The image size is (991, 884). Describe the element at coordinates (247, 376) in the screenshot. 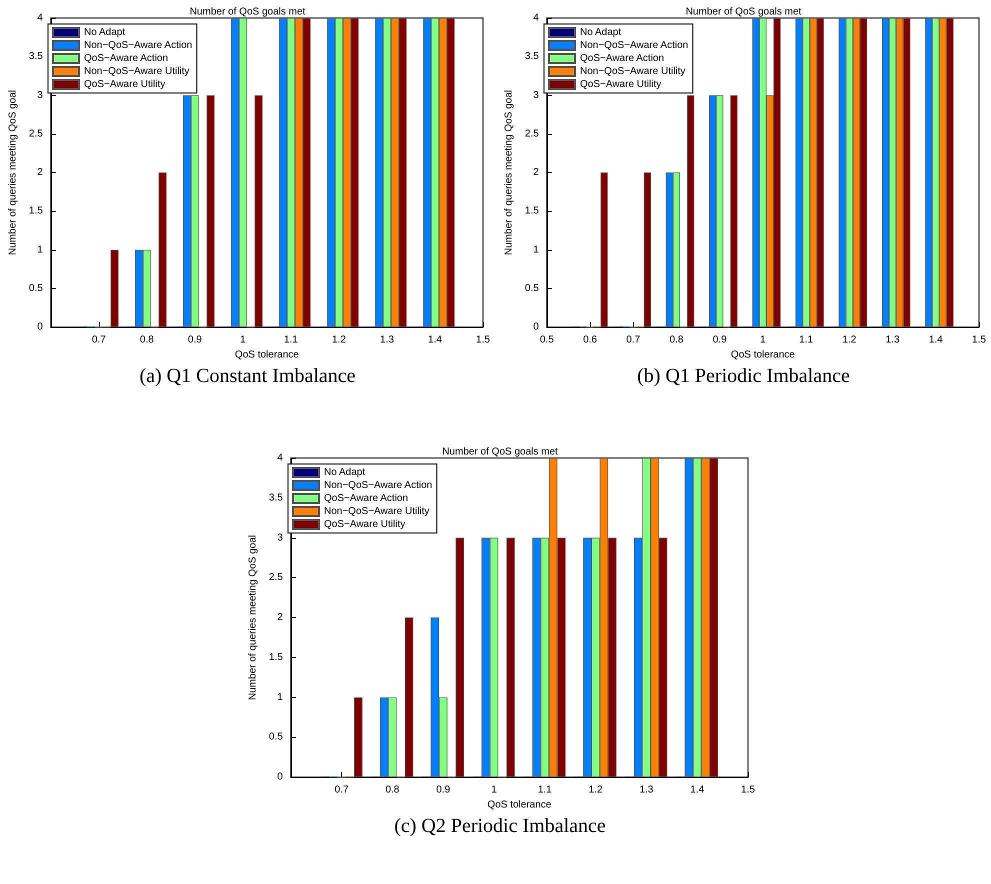

I see `text: (a) Q1 Constant Imbalance` at that location.